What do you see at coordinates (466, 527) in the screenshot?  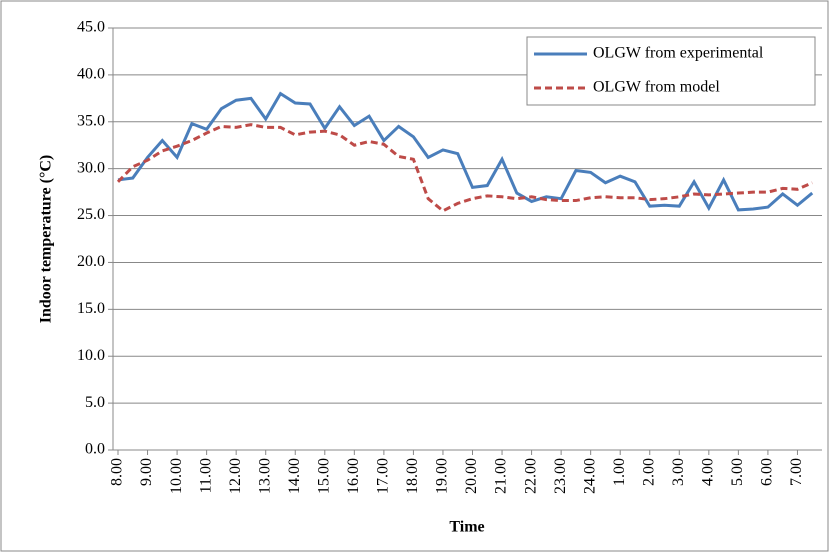 I see `x-axis-title: Time` at bounding box center [466, 527].